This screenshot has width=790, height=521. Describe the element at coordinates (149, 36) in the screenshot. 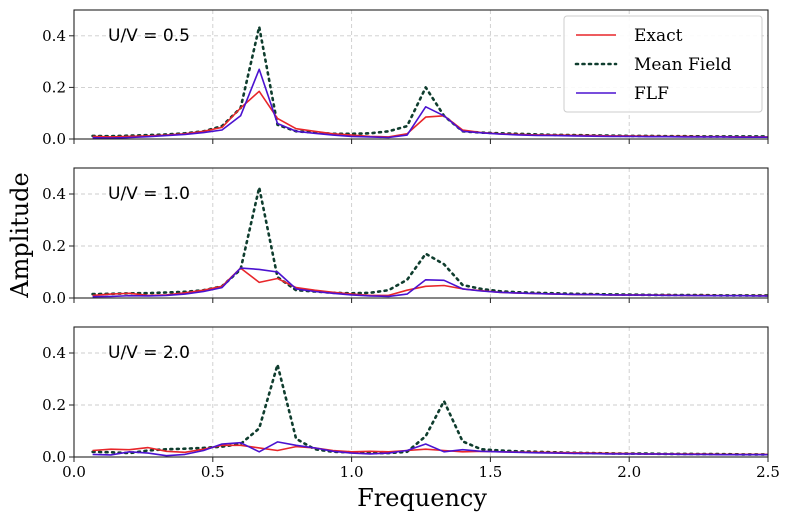

I see `panel-label: U/V = 0.5` at that location.